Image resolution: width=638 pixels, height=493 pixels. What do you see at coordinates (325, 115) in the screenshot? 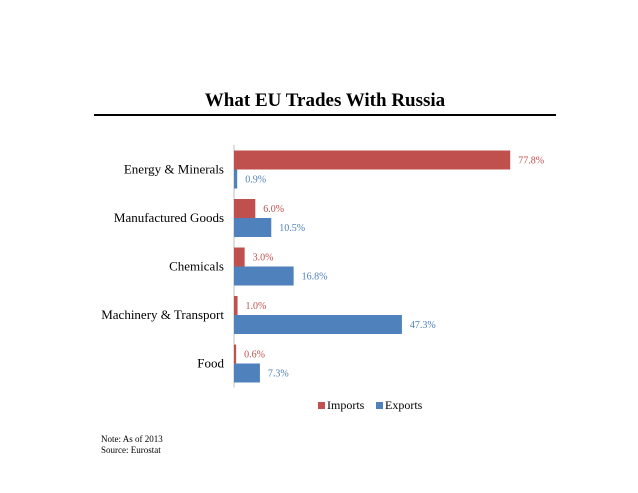
I see `title-divider` at bounding box center [325, 115].